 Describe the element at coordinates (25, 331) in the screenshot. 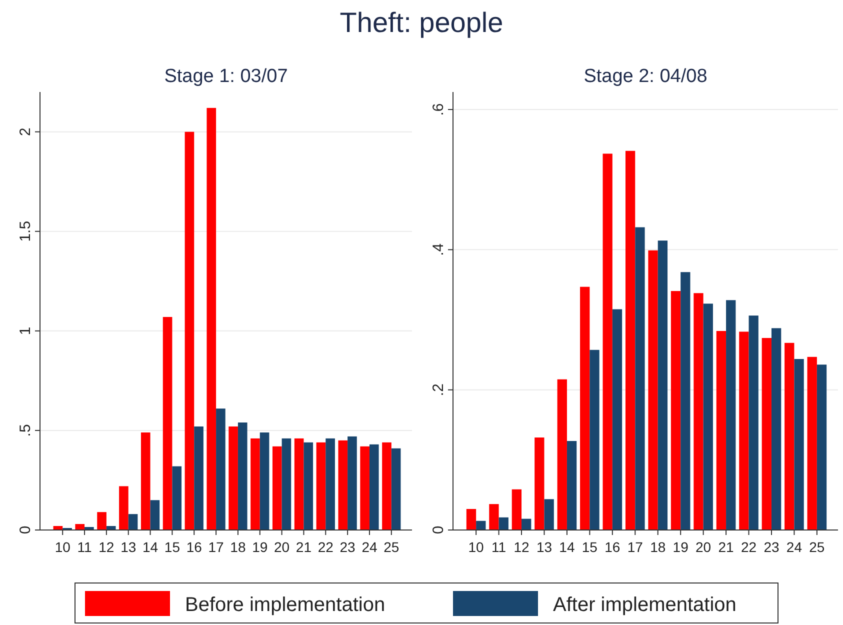

I see `y-tick-label: 1` at that location.